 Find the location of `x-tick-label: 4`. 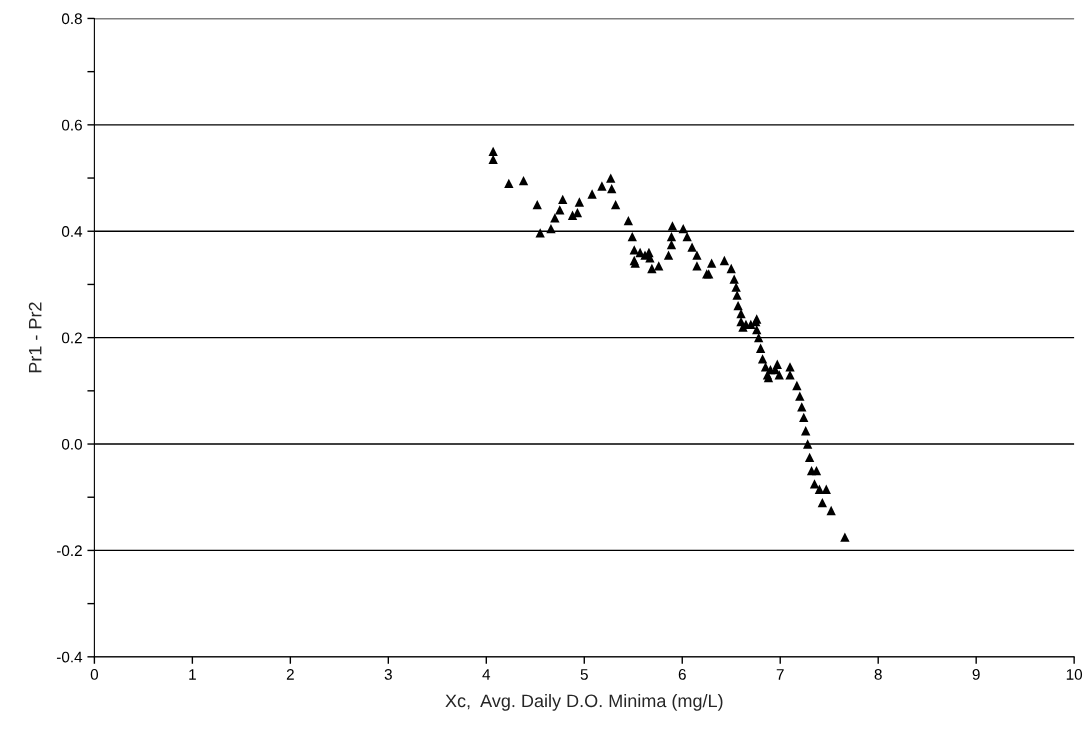

x-tick-label: 4 is located at coordinates (486, 674).